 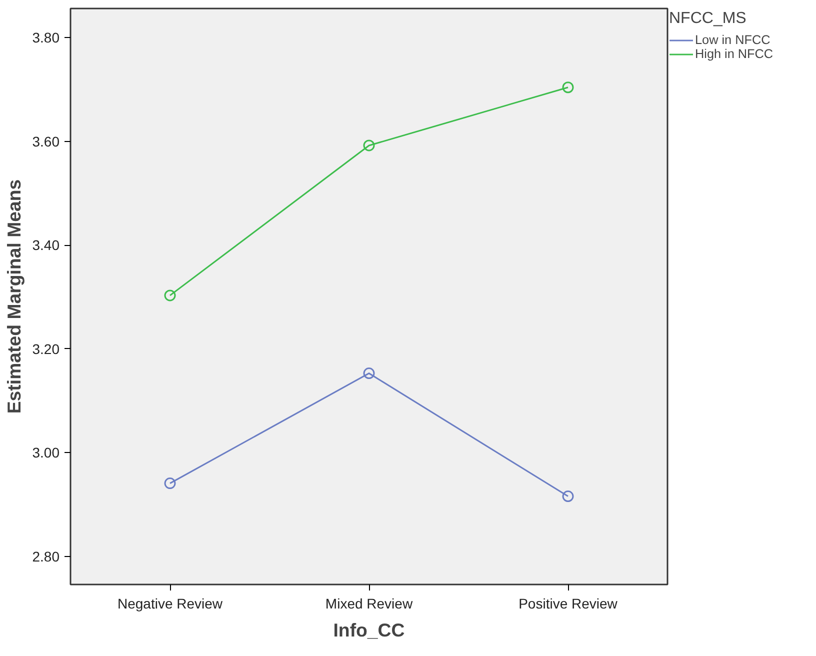 I want to click on x-tick-label: Negative Review, so click(x=170, y=604).